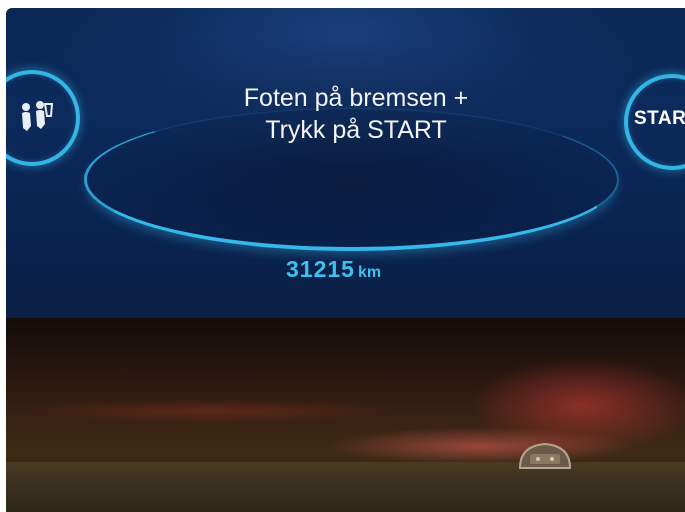 The width and height of the screenshot is (685, 512). What do you see at coordinates (320, 269) in the screenshot?
I see `odometer-value: 31215` at bounding box center [320, 269].